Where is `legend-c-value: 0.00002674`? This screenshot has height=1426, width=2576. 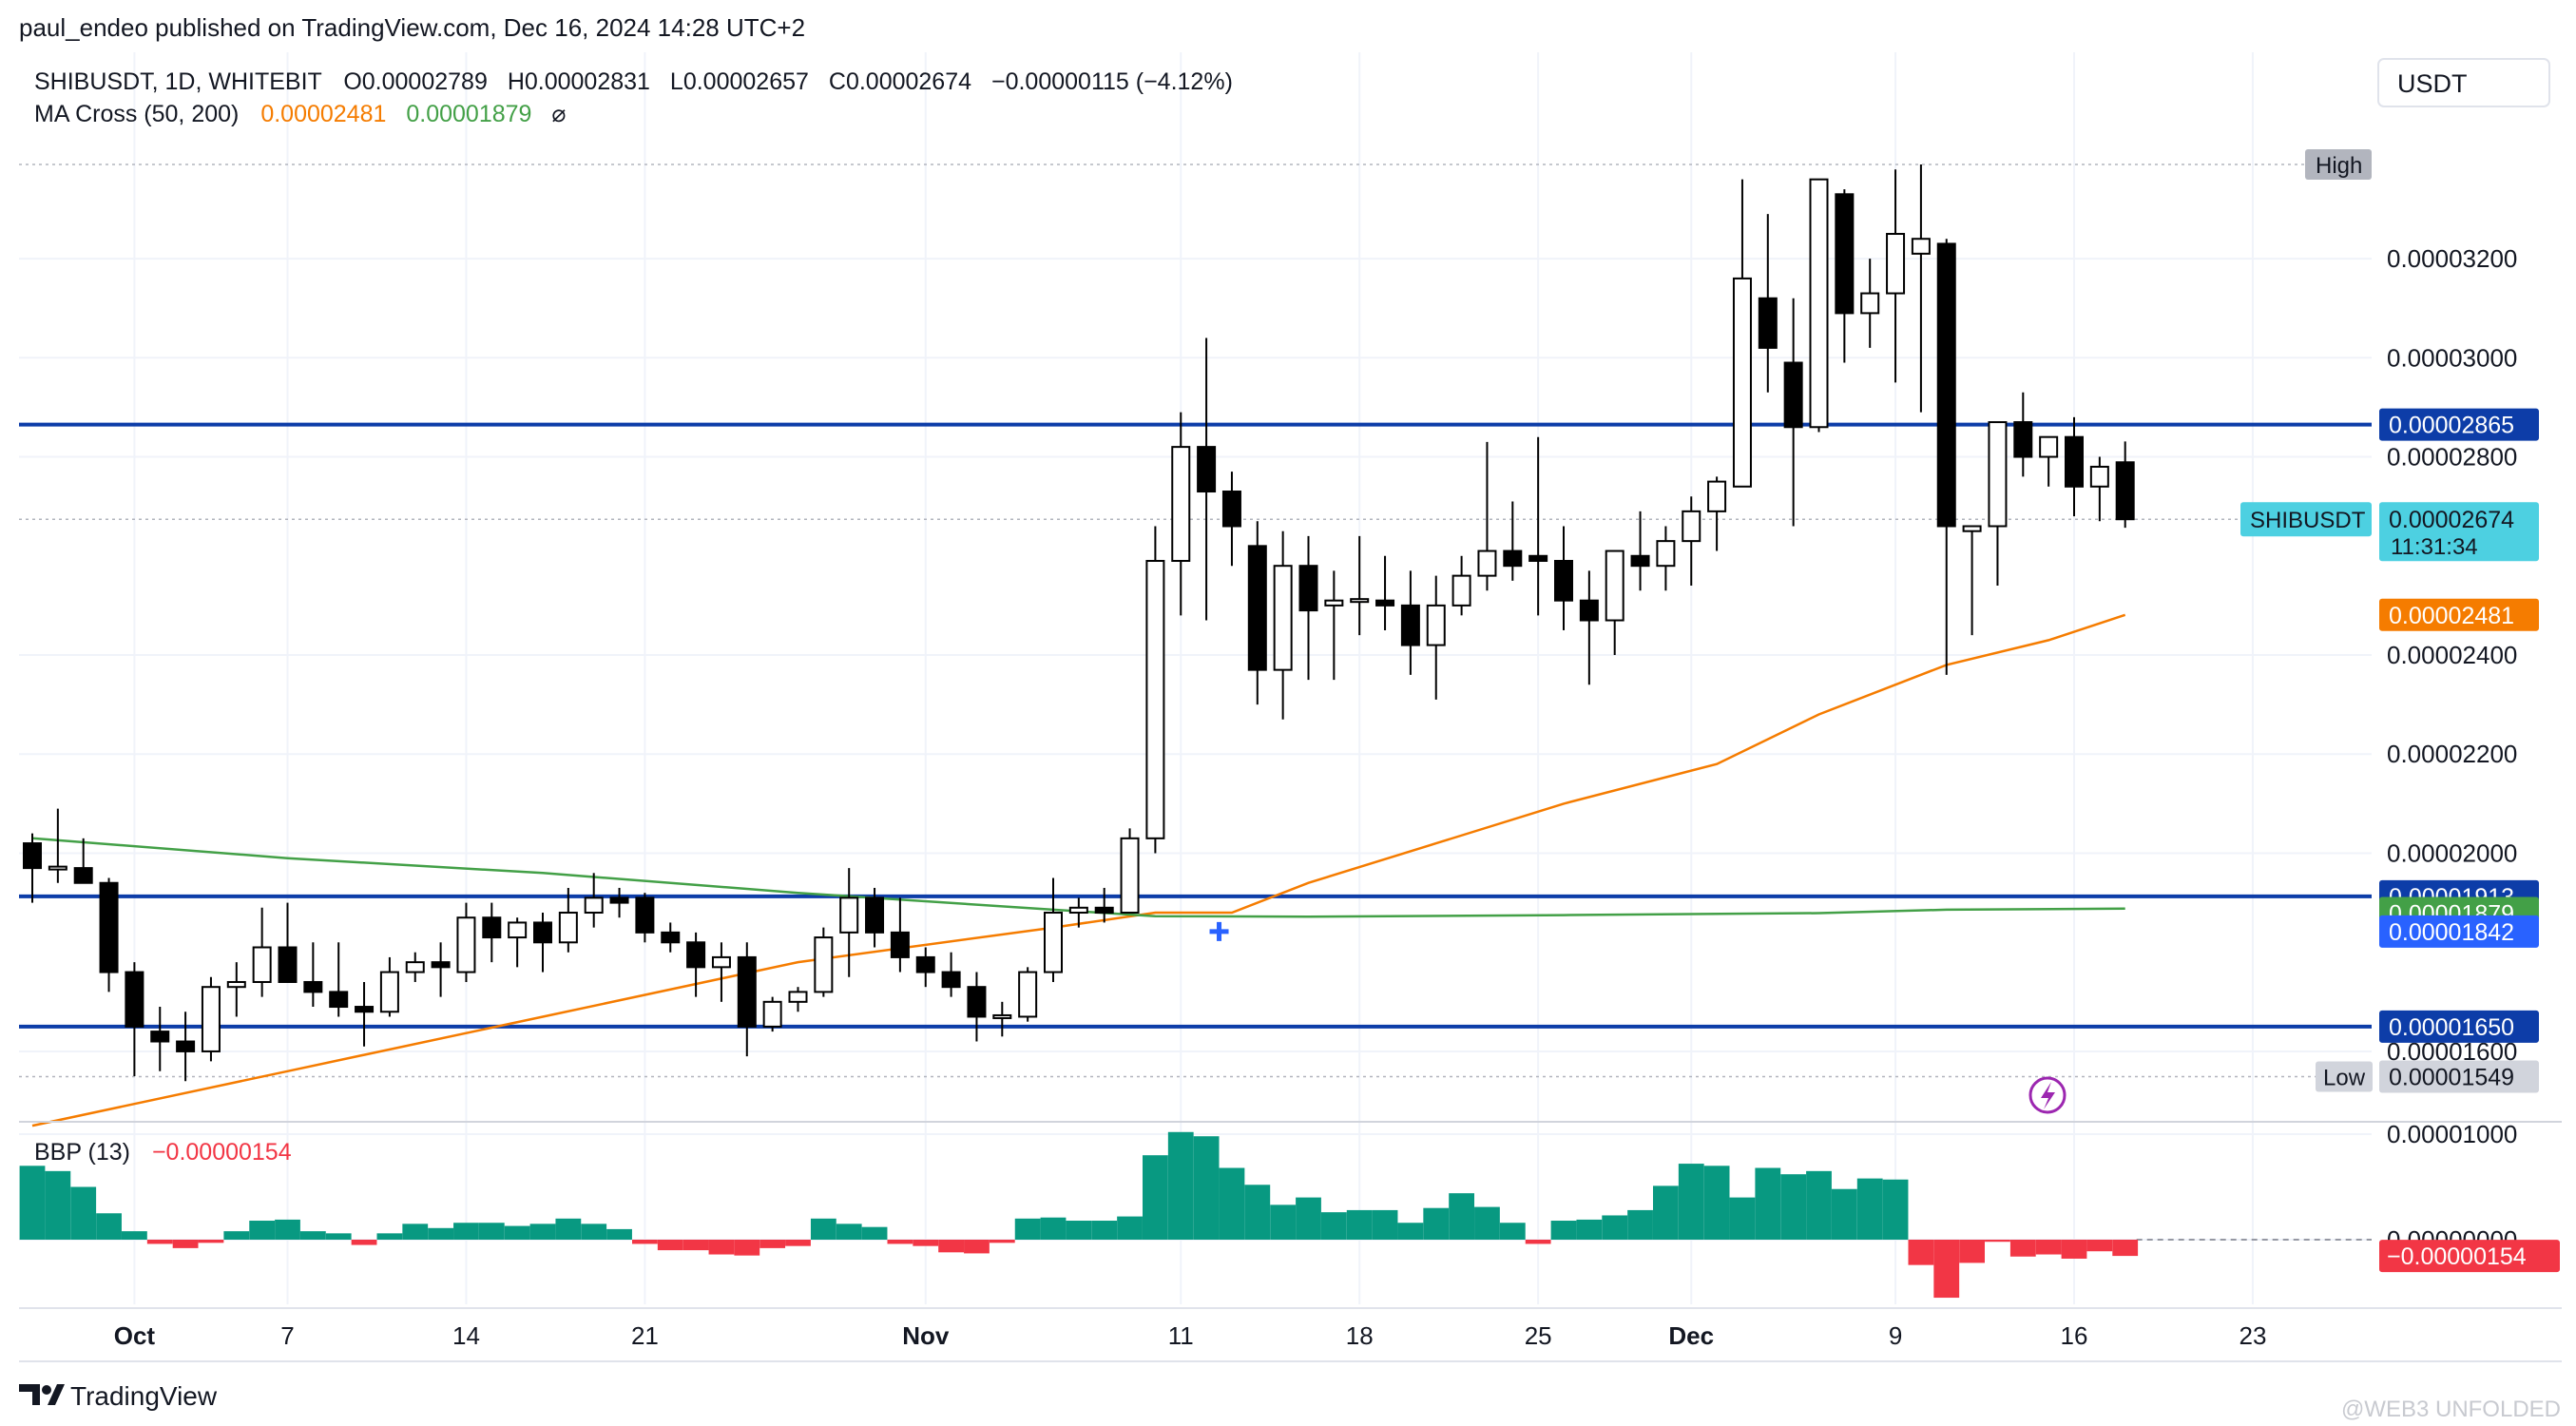
legend-c-value: 0.00002674 is located at coordinates (909, 81).